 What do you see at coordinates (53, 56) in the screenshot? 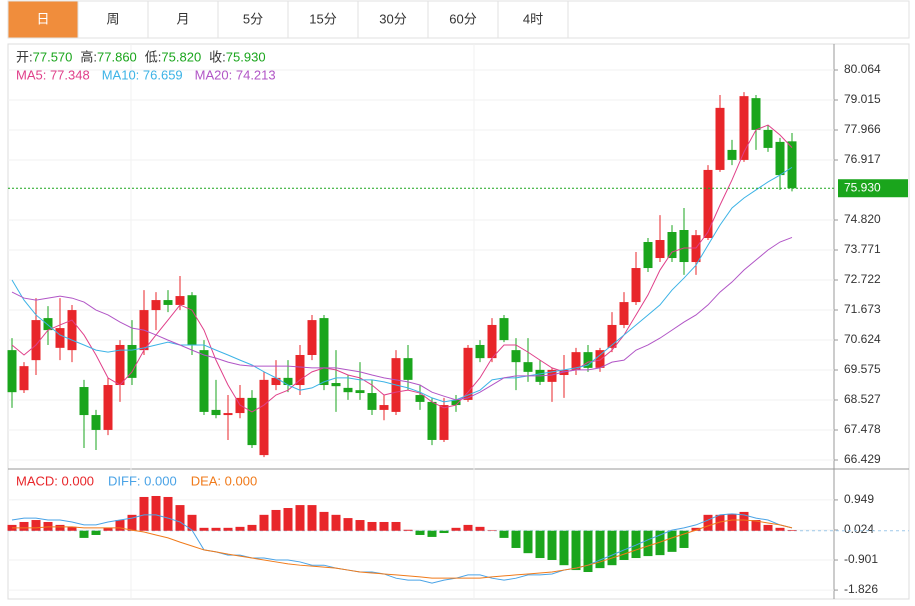
I see `info-value: 77.570` at bounding box center [53, 56].